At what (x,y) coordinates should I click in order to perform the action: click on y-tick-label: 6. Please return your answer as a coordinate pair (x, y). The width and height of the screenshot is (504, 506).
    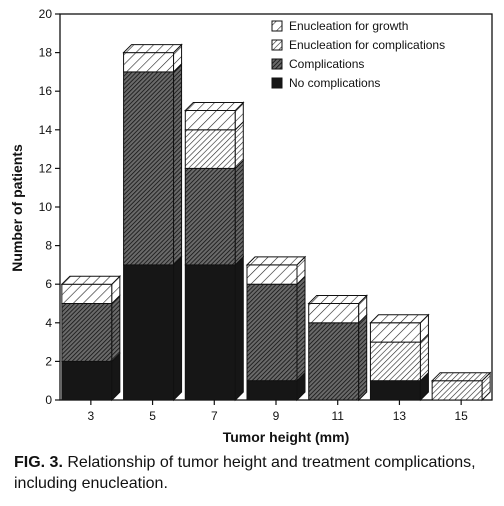
    Looking at the image, I should click on (48, 284).